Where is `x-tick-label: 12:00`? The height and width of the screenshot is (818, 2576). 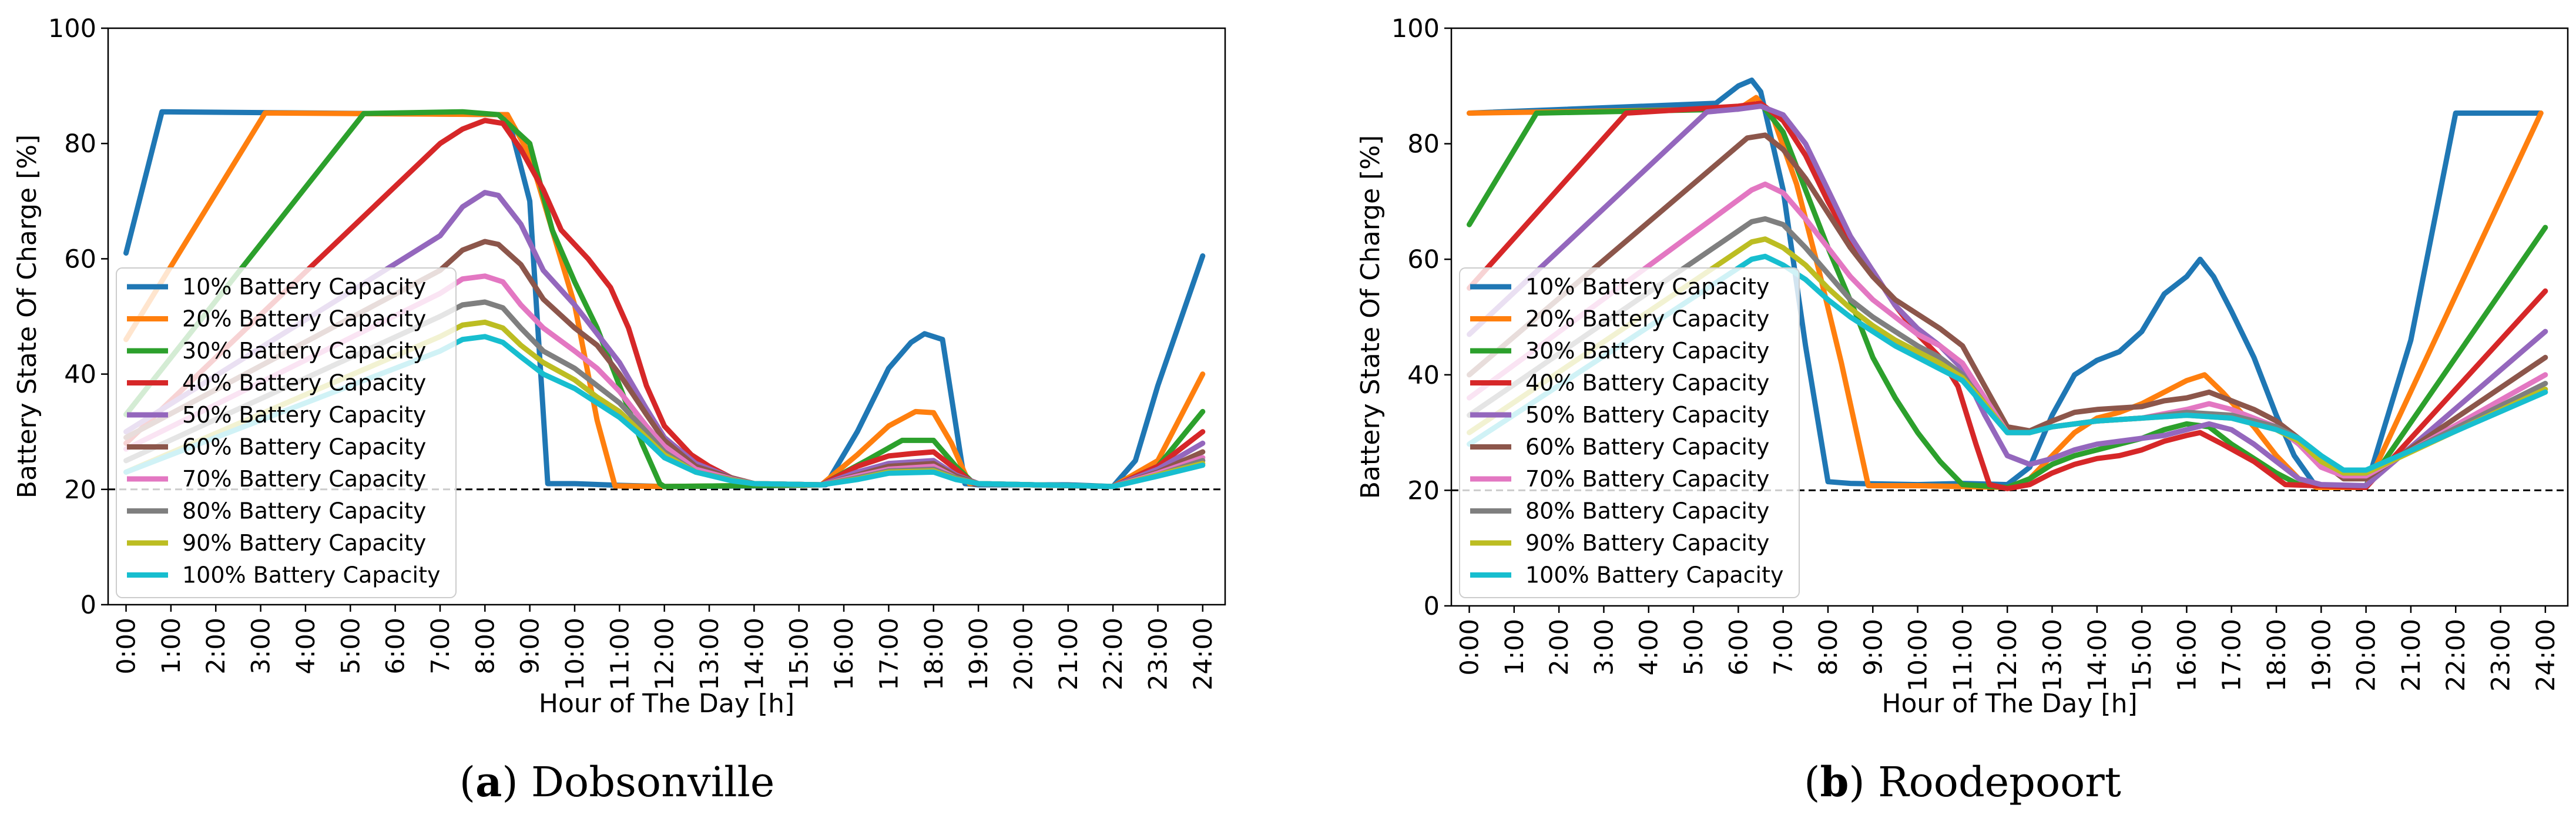 x-tick-label: 12:00 is located at coordinates (665, 654).